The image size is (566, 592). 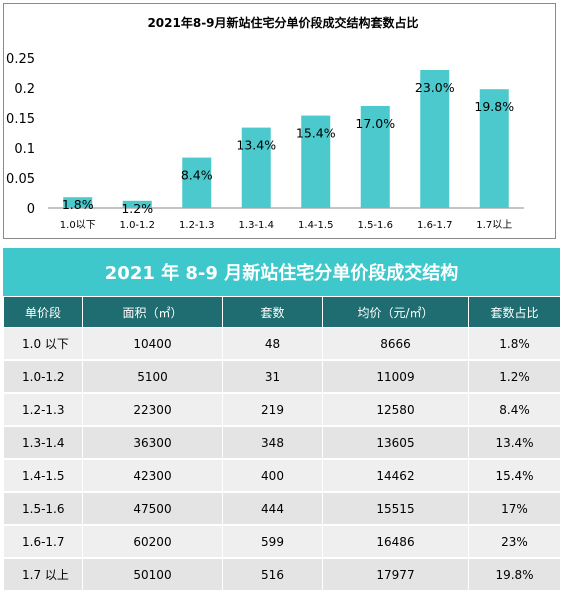 I want to click on header-avg-price: 均价（元/㎡）, so click(x=395, y=312).